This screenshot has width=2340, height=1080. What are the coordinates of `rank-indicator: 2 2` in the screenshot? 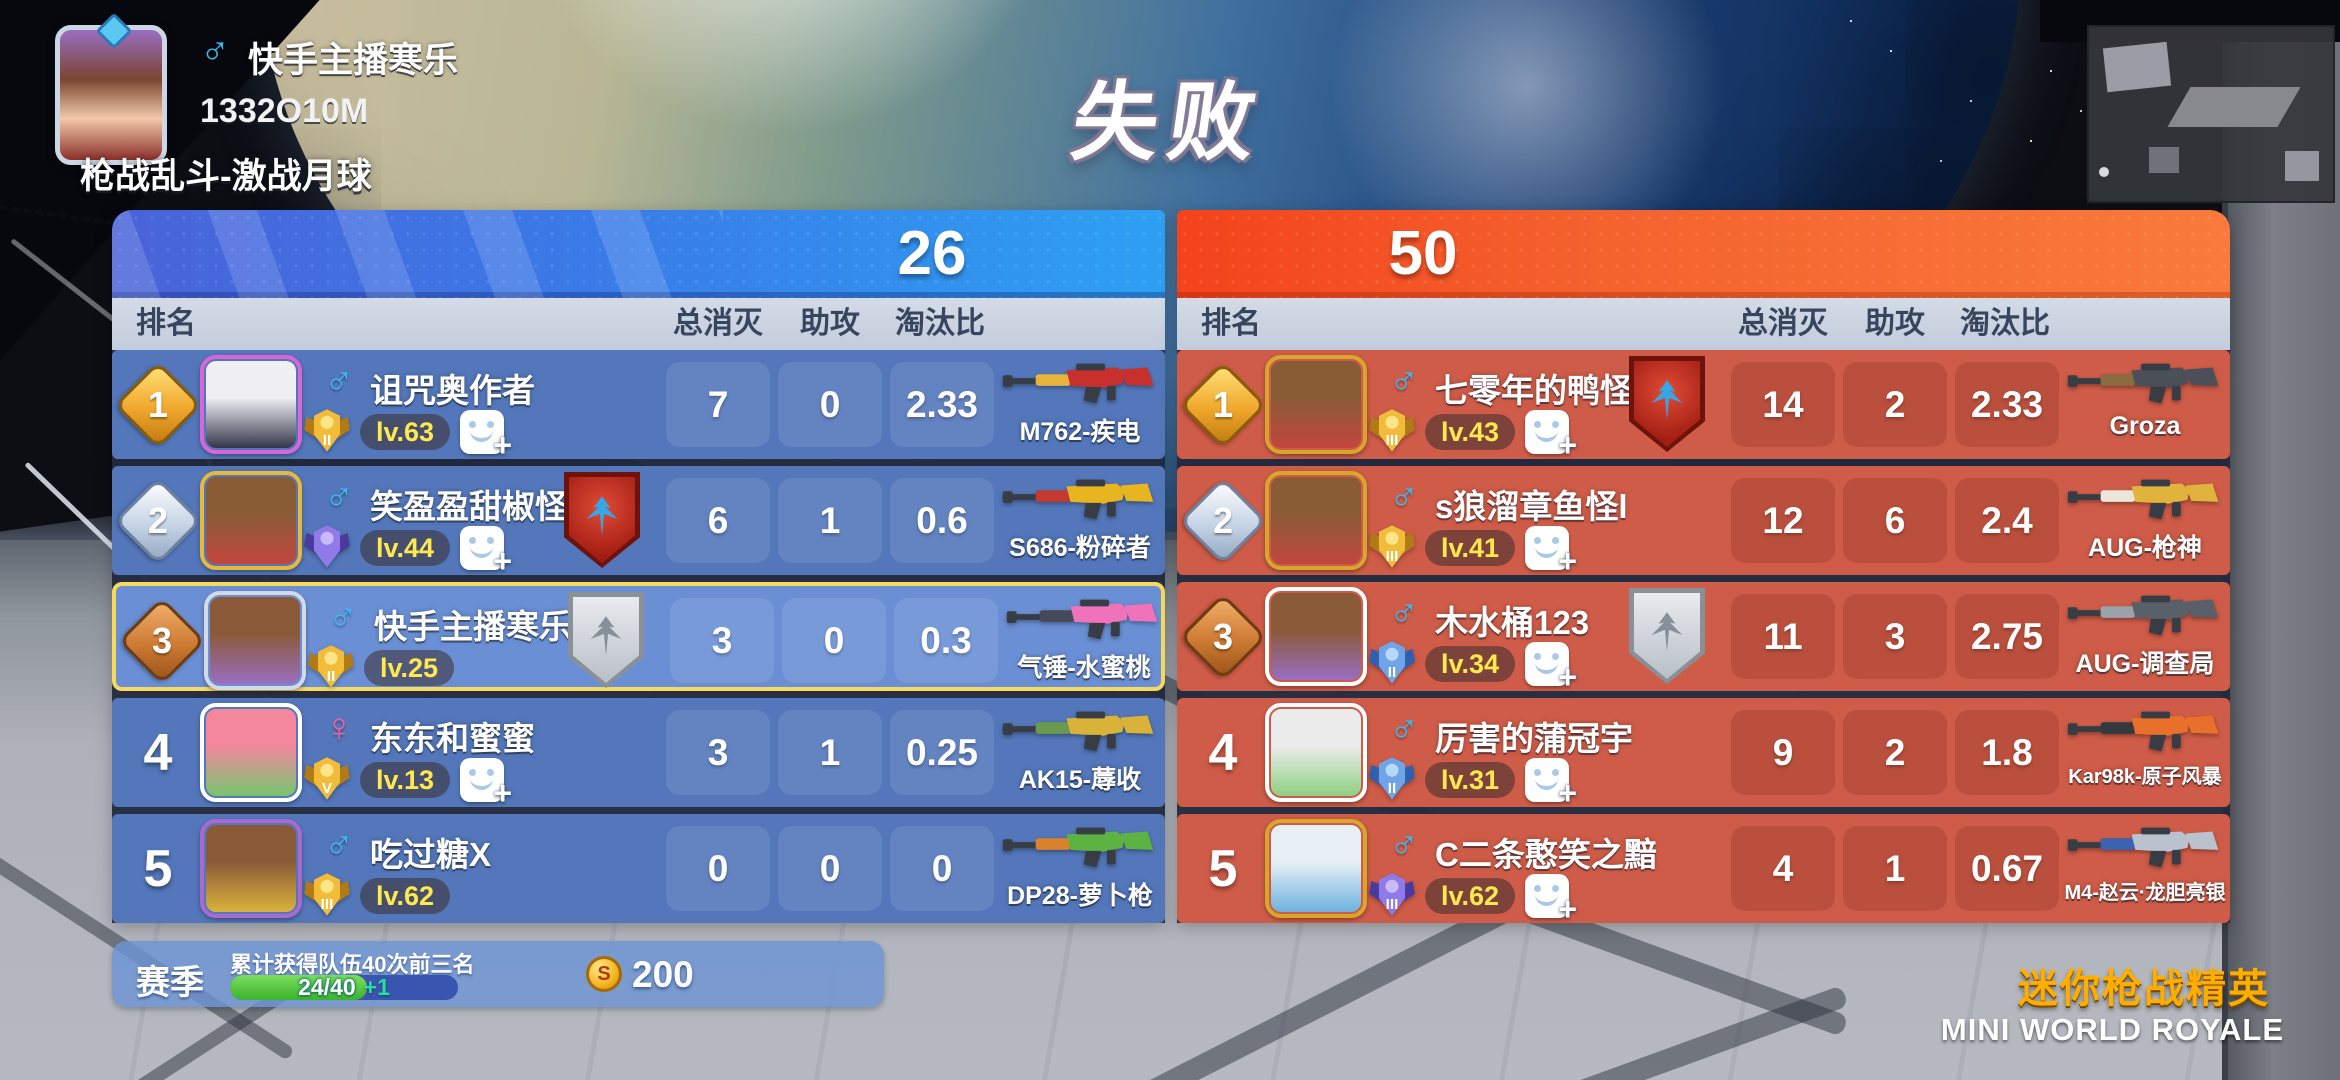 It's located at (1223, 520).